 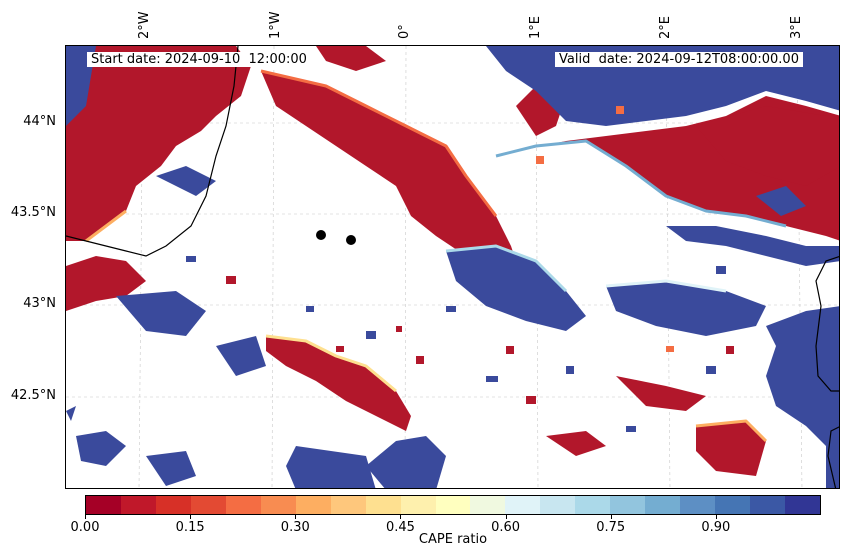 What do you see at coordinates (665, 27) in the screenshot?
I see `lon-tick-label: 2°E` at bounding box center [665, 27].